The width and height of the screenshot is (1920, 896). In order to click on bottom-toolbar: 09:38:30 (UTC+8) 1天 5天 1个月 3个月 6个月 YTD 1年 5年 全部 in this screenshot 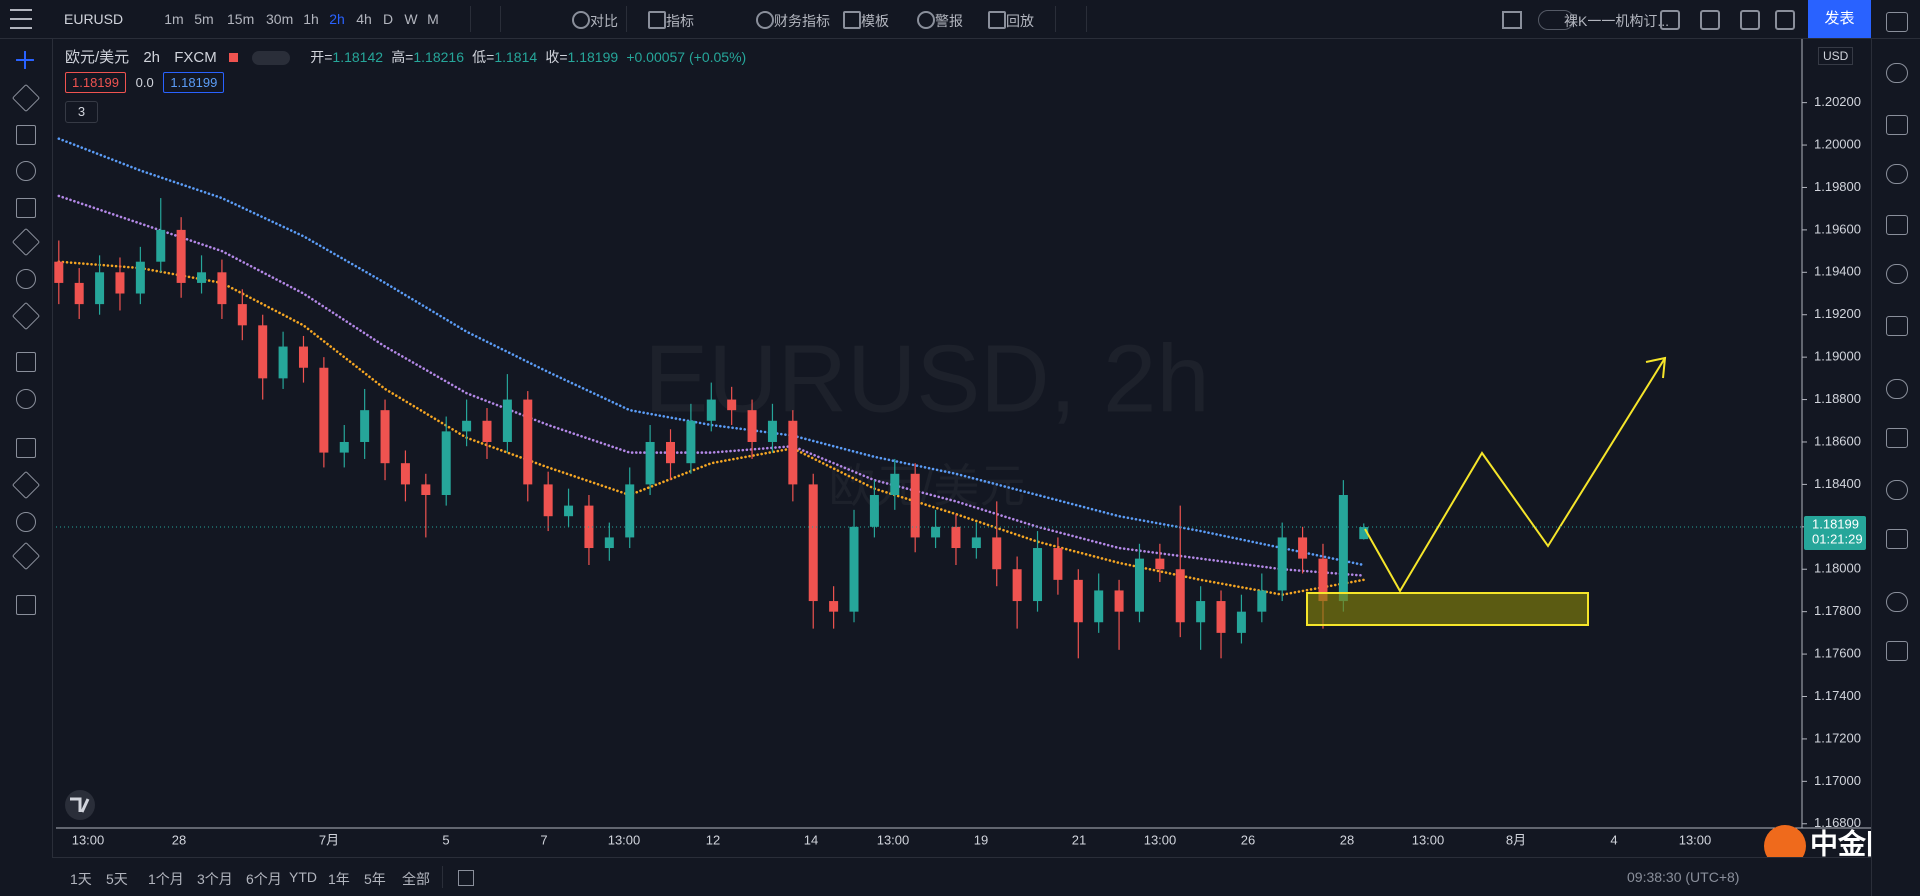, I will do `click(961, 876)`.